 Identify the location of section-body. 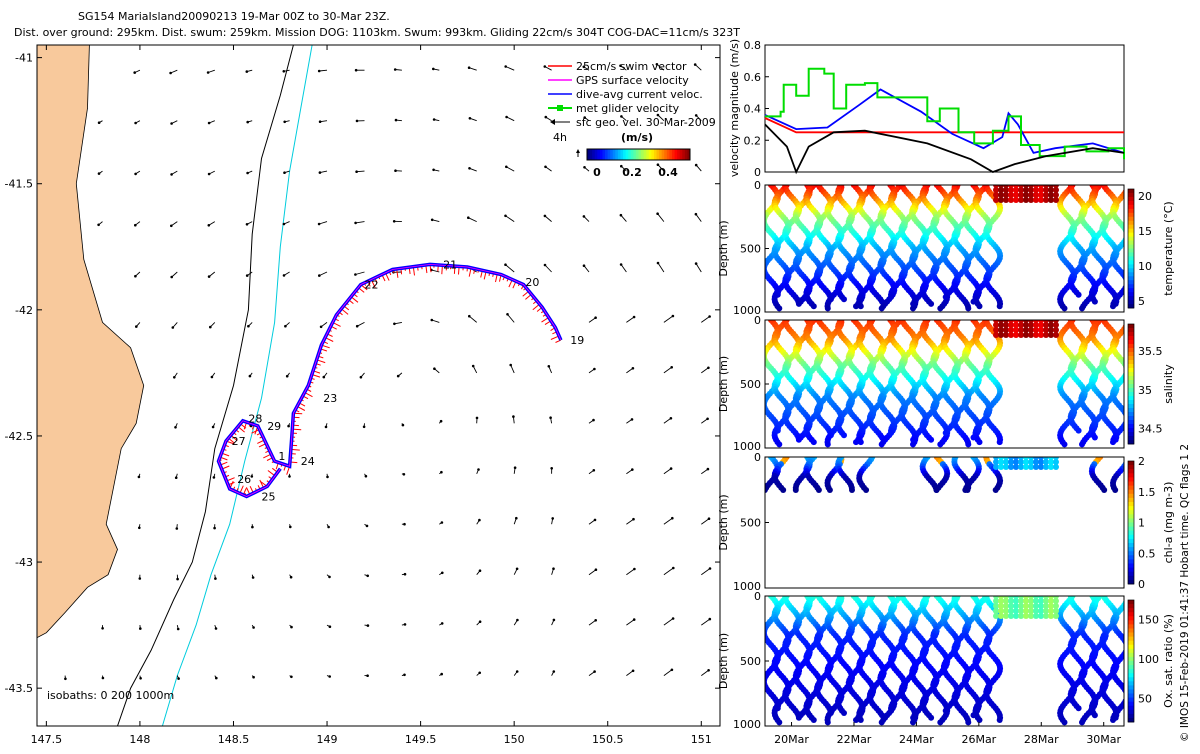
(945, 659).